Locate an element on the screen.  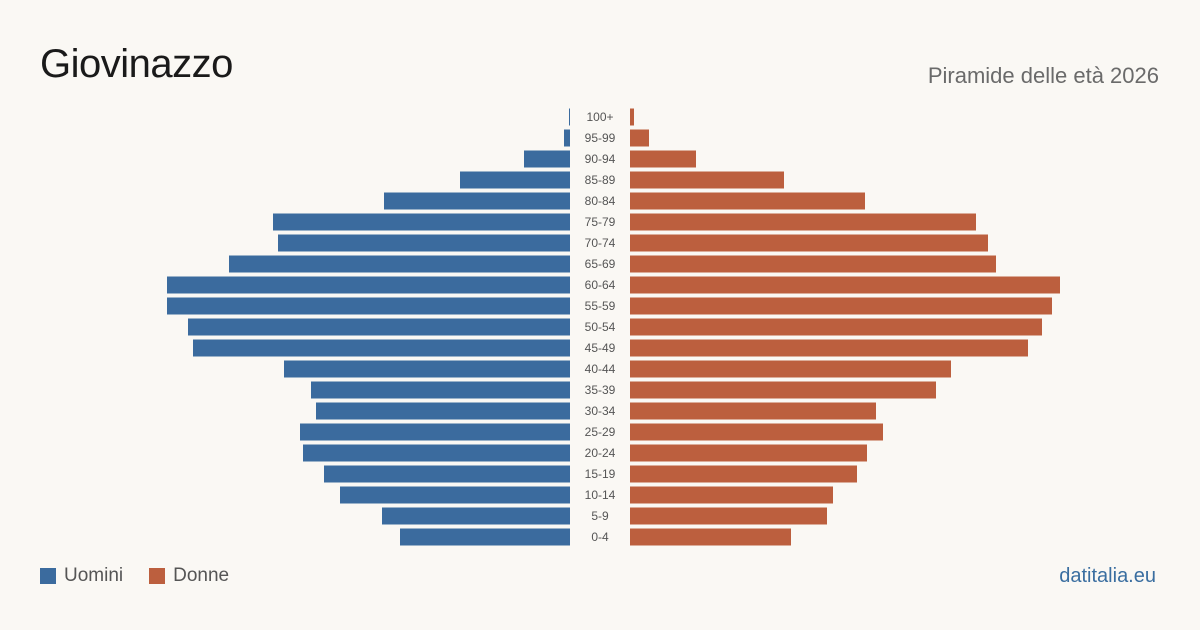
source-link: datitalia.eu is located at coordinates (1107, 576).